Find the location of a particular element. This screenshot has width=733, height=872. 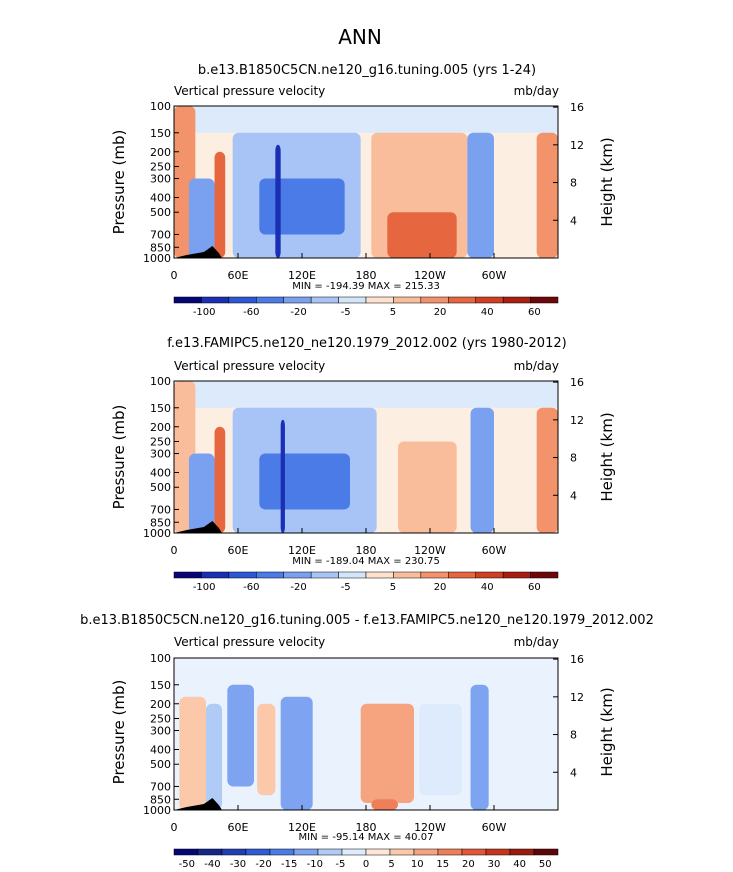

colorbar-label: -15 is located at coordinates (289, 864).